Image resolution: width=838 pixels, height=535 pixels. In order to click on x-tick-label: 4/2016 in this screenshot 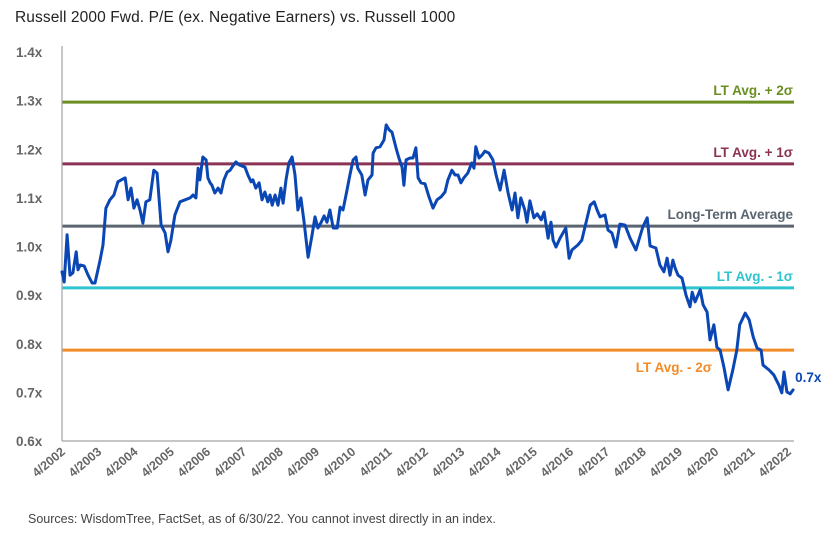, I will do `click(557, 462)`.